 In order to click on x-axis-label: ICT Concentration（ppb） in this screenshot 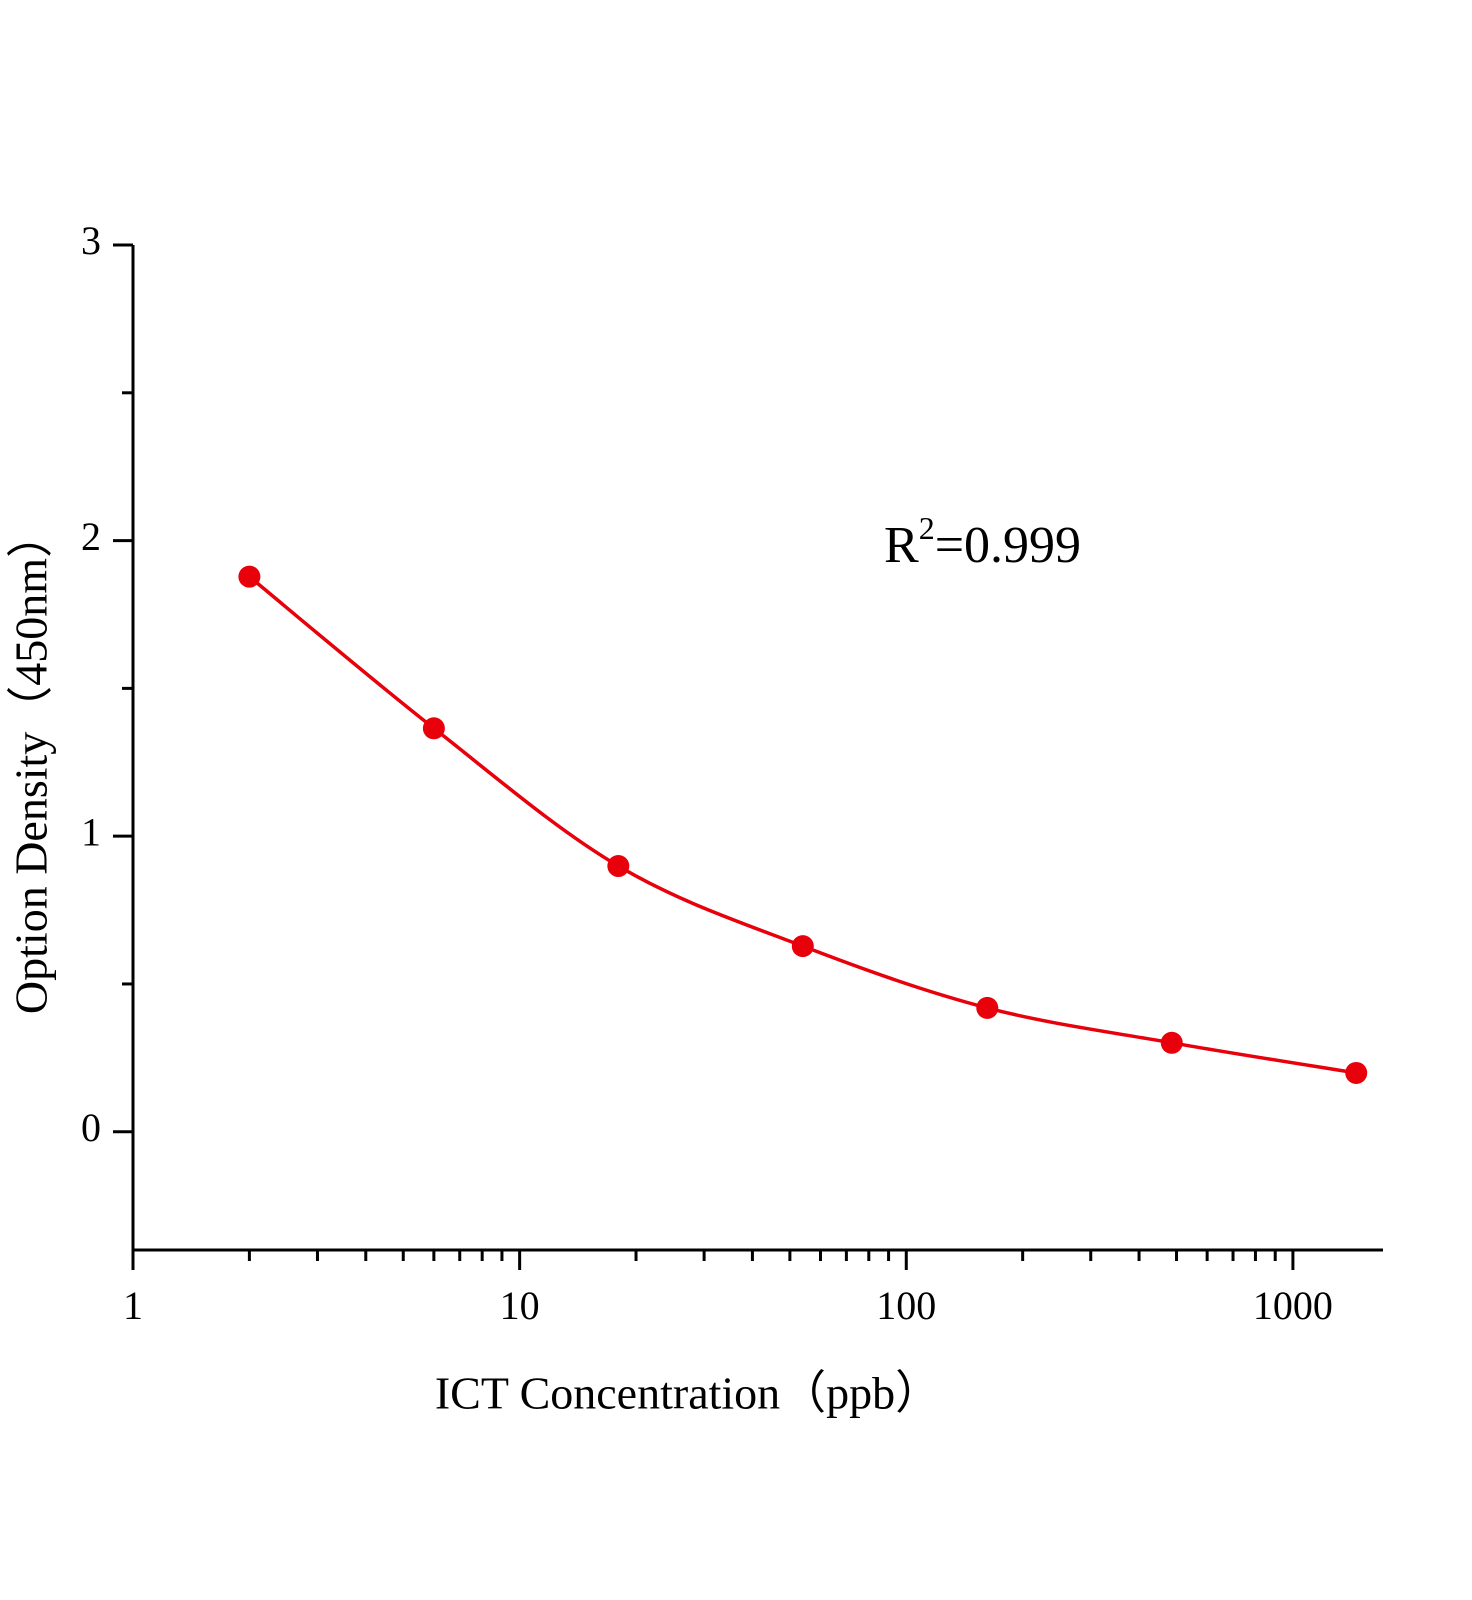, I will do `click(688, 1393)`.